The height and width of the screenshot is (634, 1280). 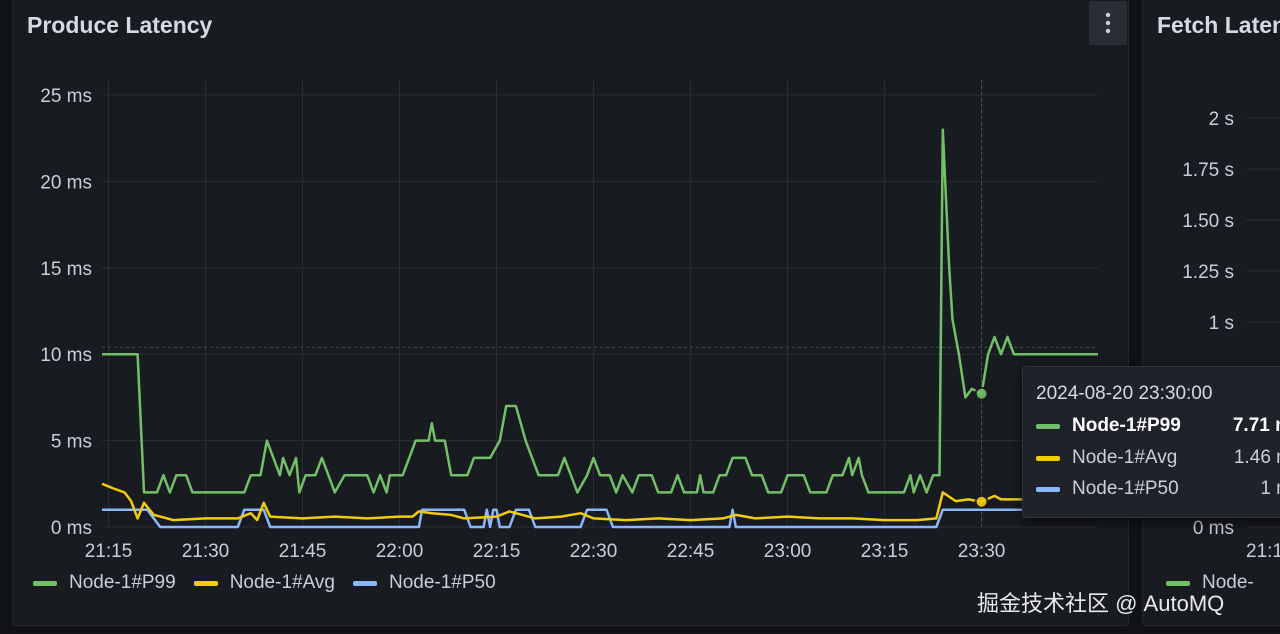 I want to click on chart-legend: Node-1#P99 Node-1#Avg Node-1#P50, so click(x=264, y=583).